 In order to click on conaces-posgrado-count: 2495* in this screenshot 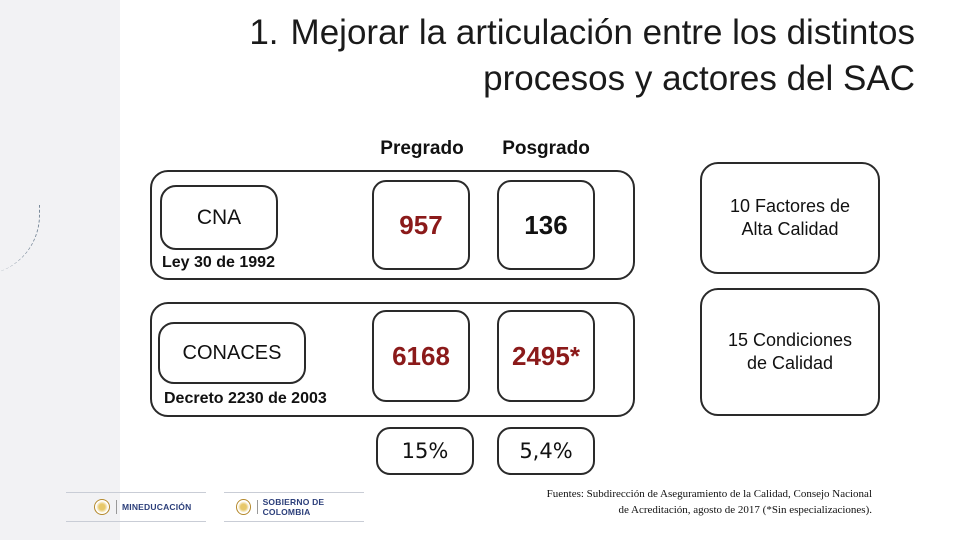, I will do `click(546, 356)`.